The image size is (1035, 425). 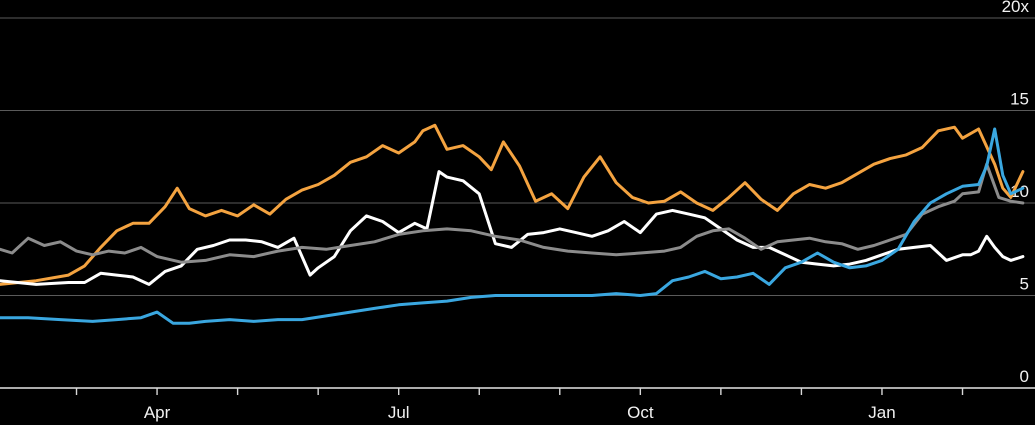 What do you see at coordinates (517, 404) in the screenshot?
I see `x-axis: Apr Jul Oct Jan` at bounding box center [517, 404].